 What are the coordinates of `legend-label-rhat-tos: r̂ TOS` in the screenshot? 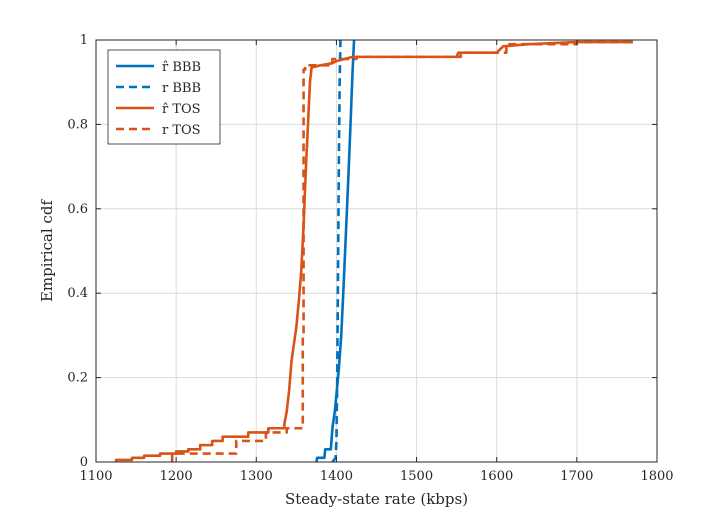 It's located at (181, 109).